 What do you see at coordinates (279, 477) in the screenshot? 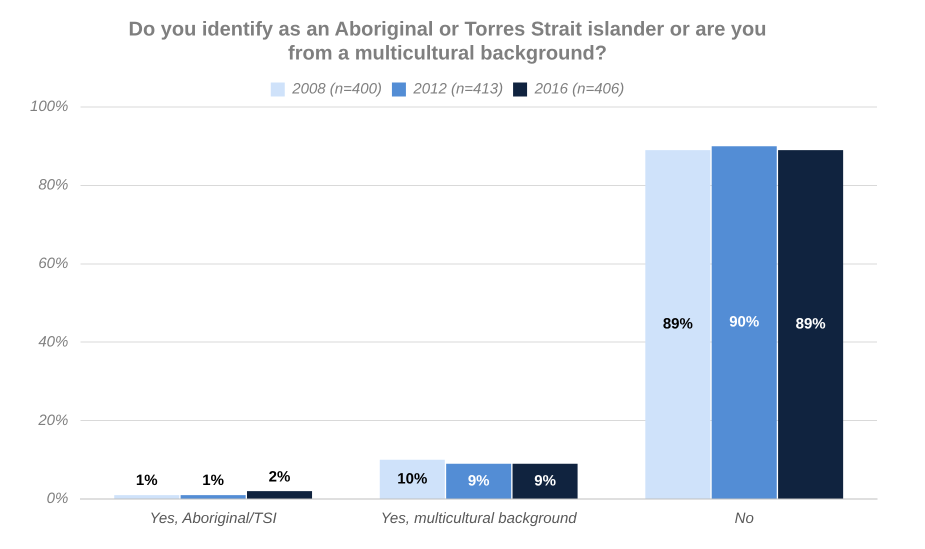
I see `data-label: 2%` at bounding box center [279, 477].